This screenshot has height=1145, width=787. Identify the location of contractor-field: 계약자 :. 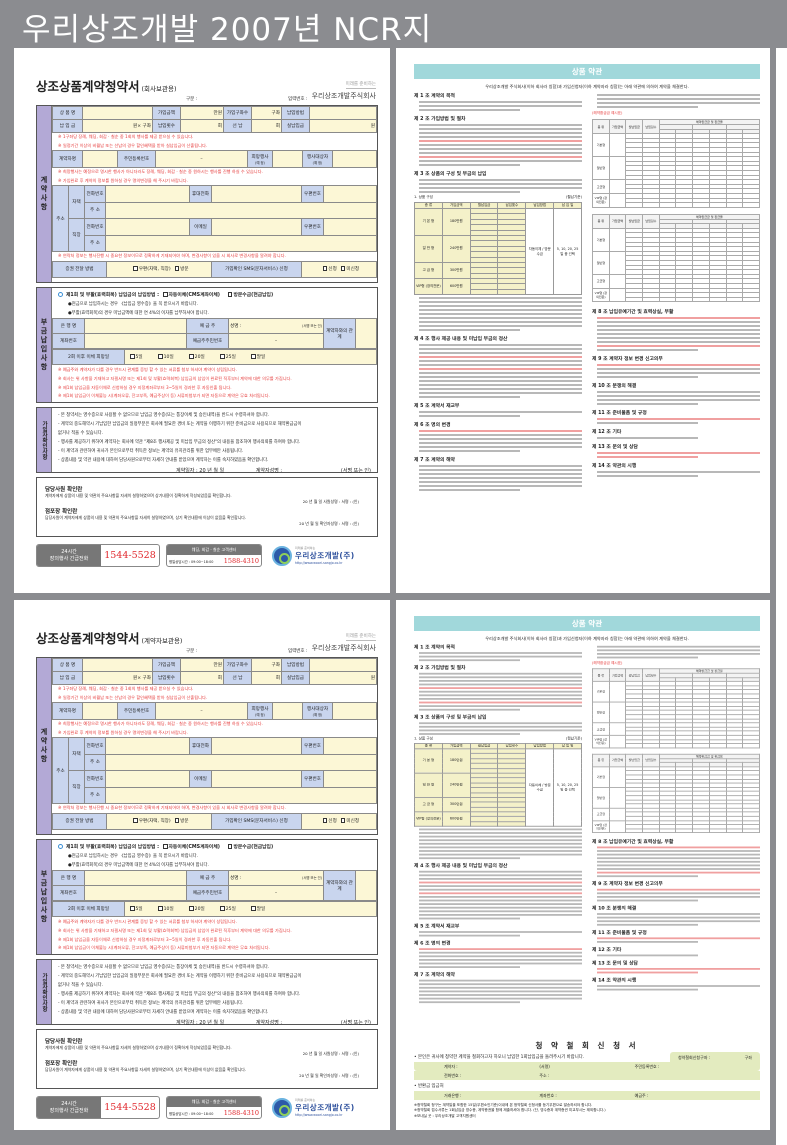
(451, 1066).